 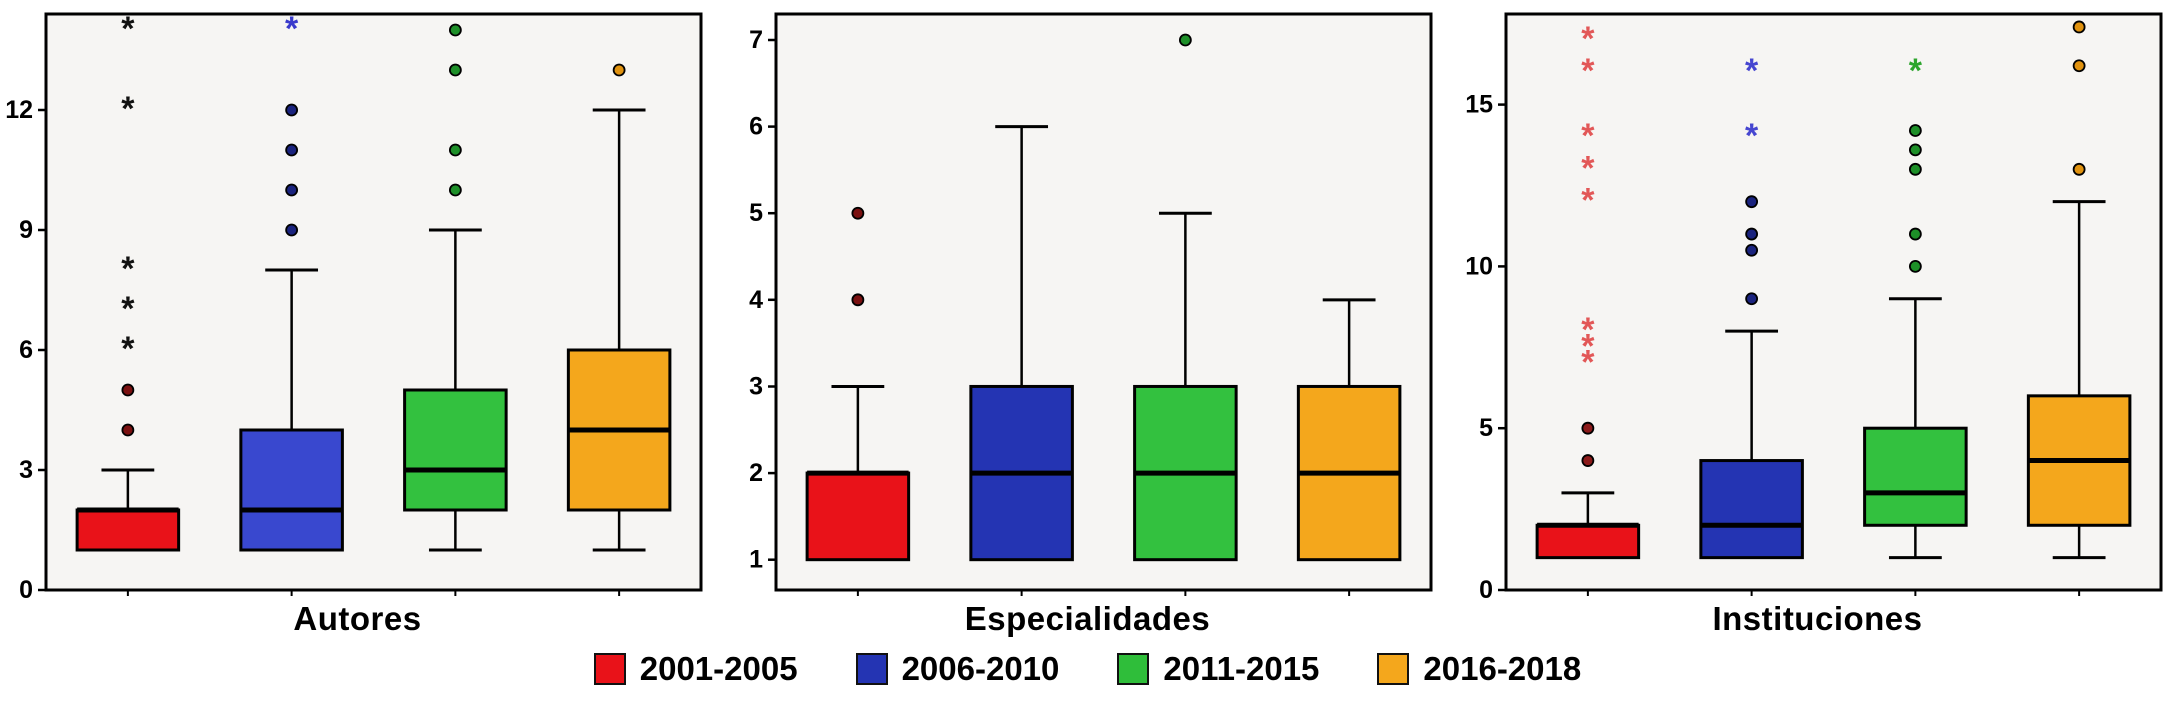 I want to click on legend-label: 2011-2015, so click(x=1241, y=668).